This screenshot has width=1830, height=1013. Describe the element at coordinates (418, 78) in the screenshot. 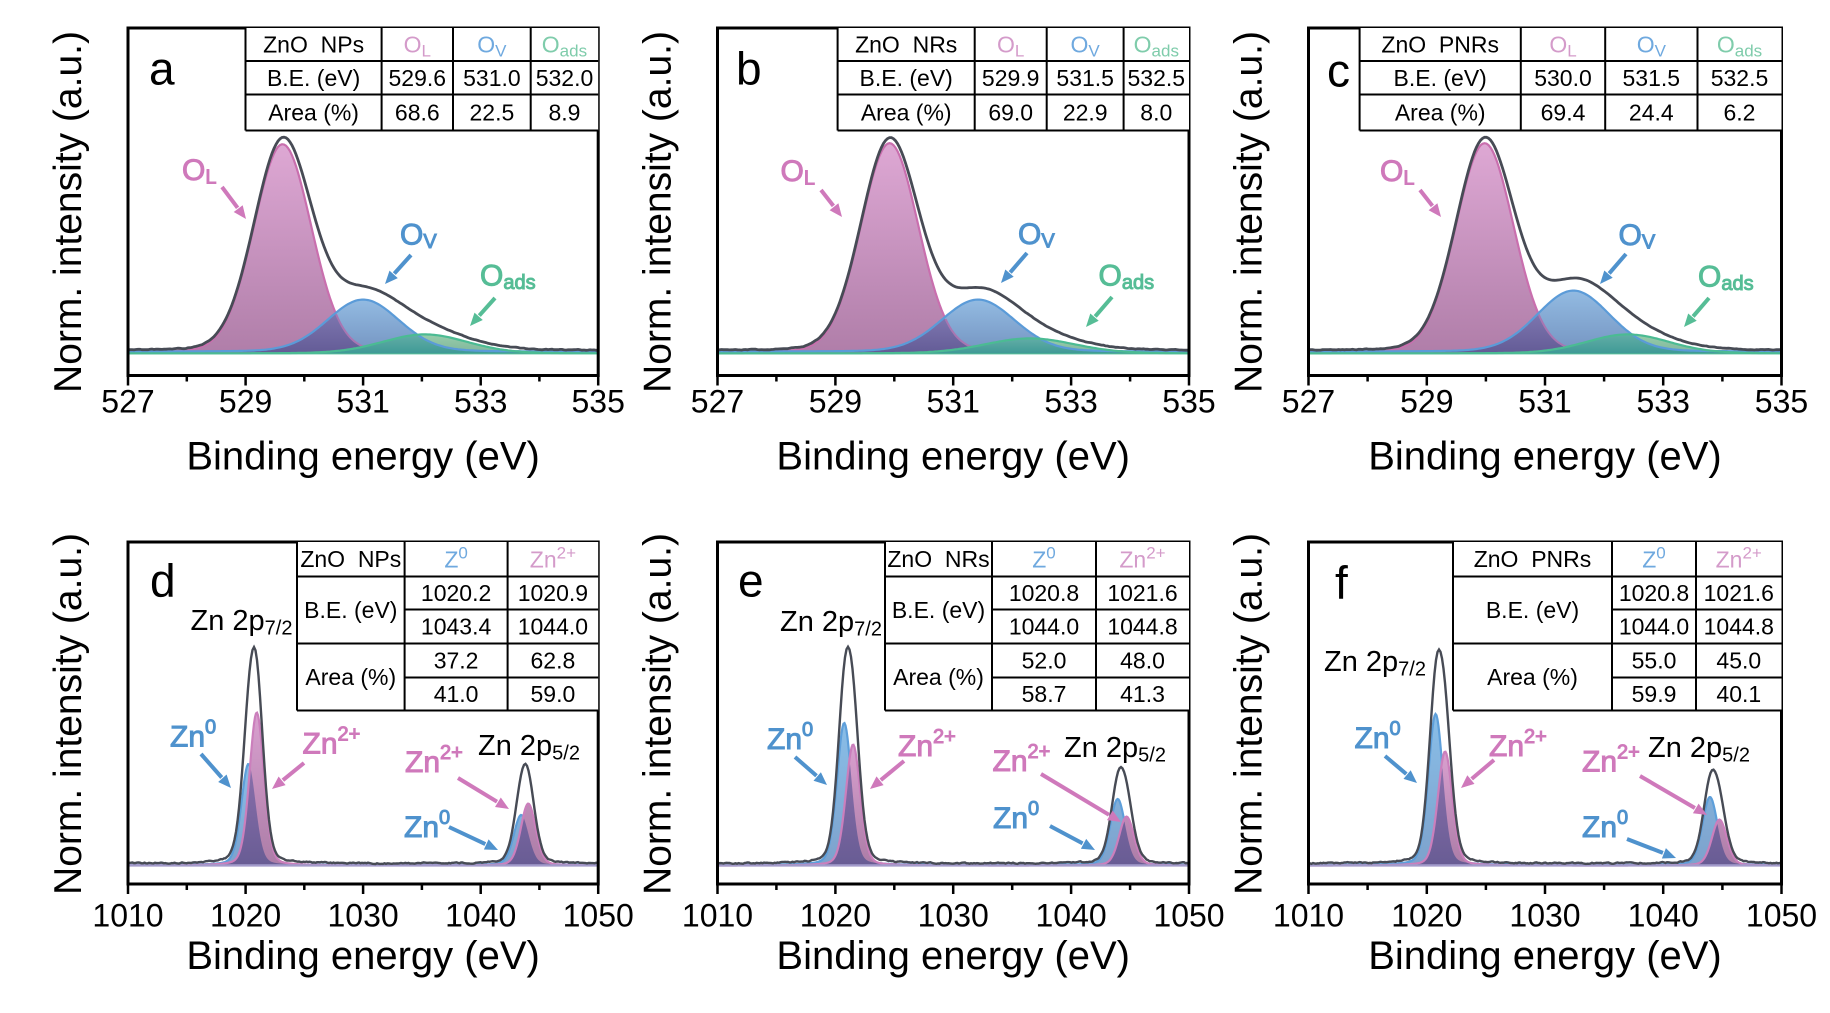

I see `svg-text: 529.6` at that location.